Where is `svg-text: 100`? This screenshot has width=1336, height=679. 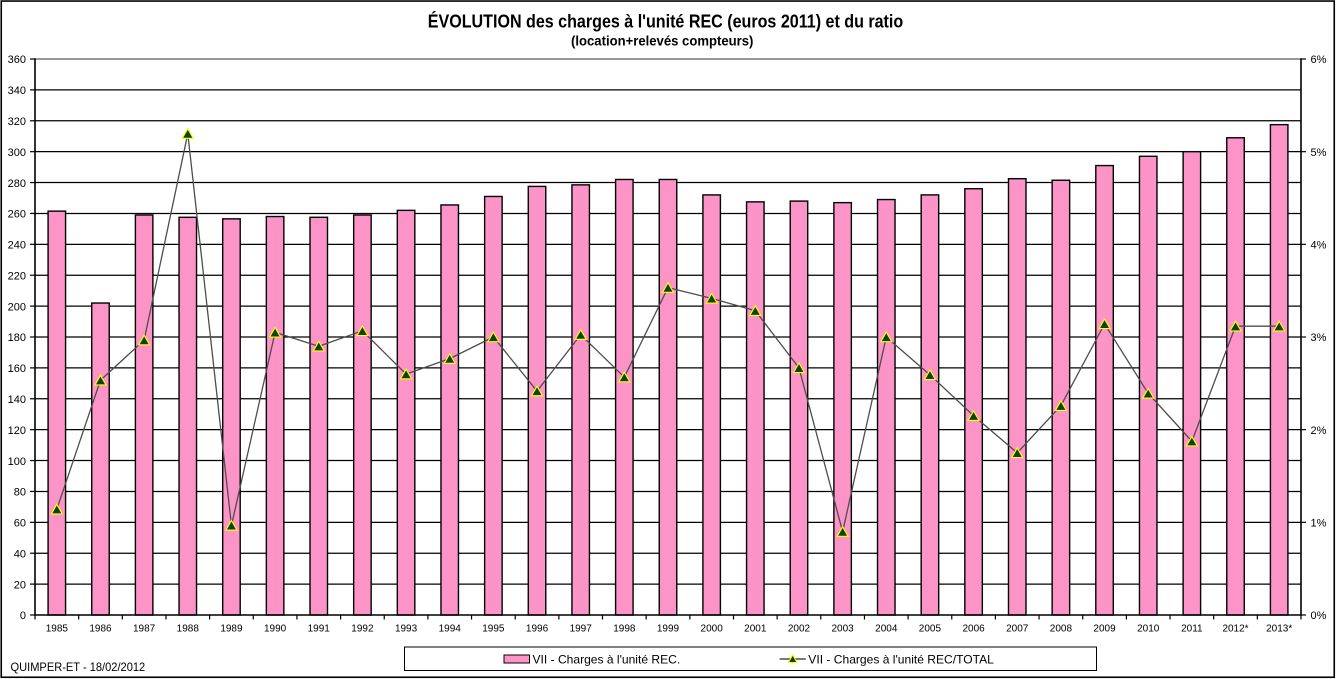
svg-text: 100 is located at coordinates (17, 462).